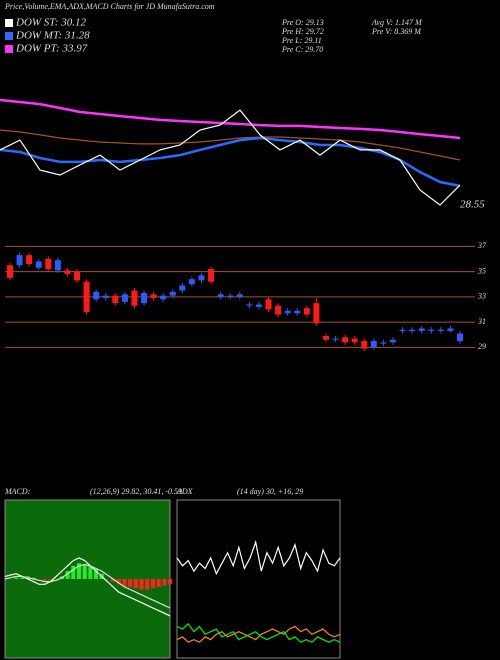 The height and width of the screenshot is (660, 500). What do you see at coordinates (17, 491) in the screenshot?
I see `panel-title: MACD:` at bounding box center [17, 491].